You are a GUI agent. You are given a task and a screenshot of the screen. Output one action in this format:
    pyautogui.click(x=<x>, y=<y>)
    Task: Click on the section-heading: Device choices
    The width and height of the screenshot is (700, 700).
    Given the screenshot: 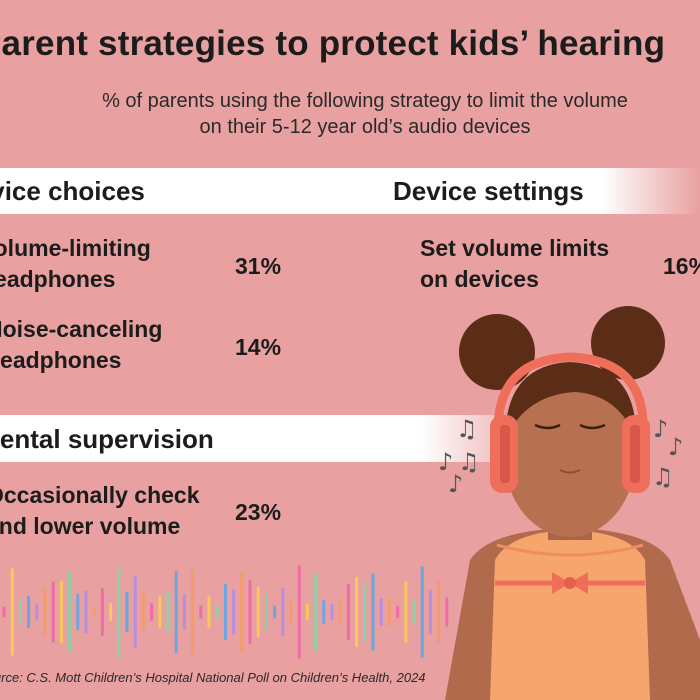 What is the action you would take?
    pyautogui.click(x=72, y=191)
    